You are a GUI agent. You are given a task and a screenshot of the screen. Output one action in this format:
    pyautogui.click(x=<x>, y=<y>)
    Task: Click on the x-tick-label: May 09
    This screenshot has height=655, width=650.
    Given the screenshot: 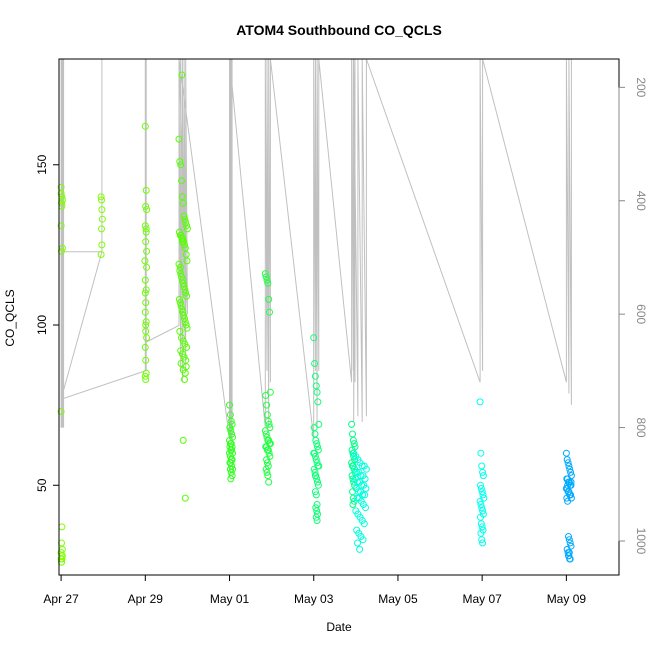 What is the action you would take?
    pyautogui.click(x=567, y=599)
    